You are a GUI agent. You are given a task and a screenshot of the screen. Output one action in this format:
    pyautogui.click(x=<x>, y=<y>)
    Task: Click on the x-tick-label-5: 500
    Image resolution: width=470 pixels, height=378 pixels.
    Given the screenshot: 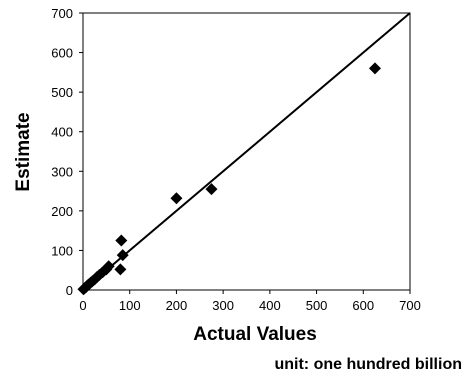 What is the action you would take?
    pyautogui.click(x=317, y=305)
    